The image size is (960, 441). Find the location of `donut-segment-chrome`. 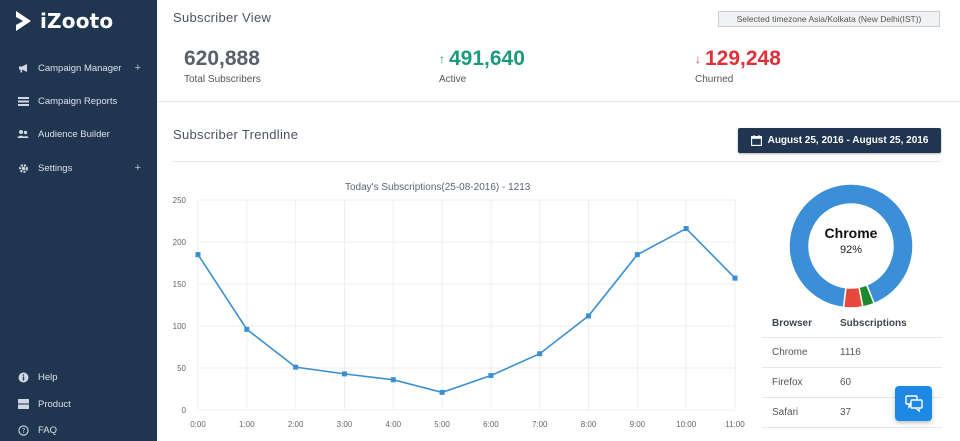

donut-segment-chrome is located at coordinates (851, 246).